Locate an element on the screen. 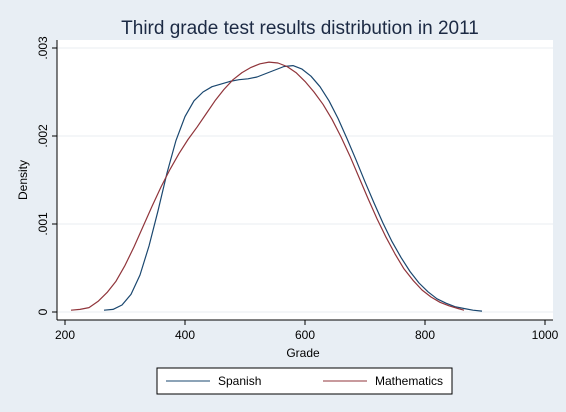 This screenshot has height=412, width=566. legend: Spanish Mathematics is located at coordinates (304, 381).